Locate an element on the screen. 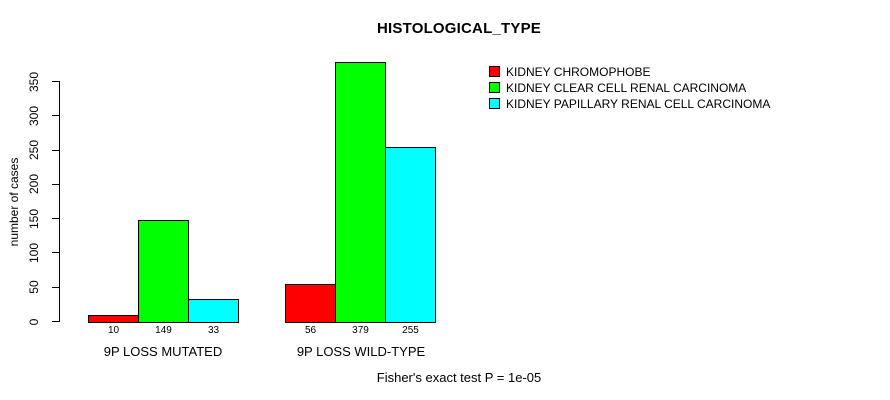 This screenshot has height=400, width=890. legend-label: KIDNEY PAPILLARY RENAL CELL CARCINOMA is located at coordinates (638, 103).